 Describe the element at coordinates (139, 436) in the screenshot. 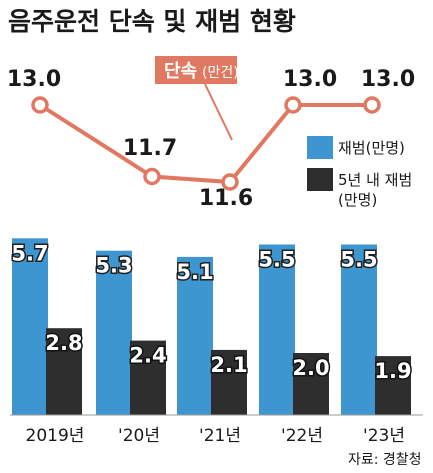

I see `x-tick-1: '20년` at that location.